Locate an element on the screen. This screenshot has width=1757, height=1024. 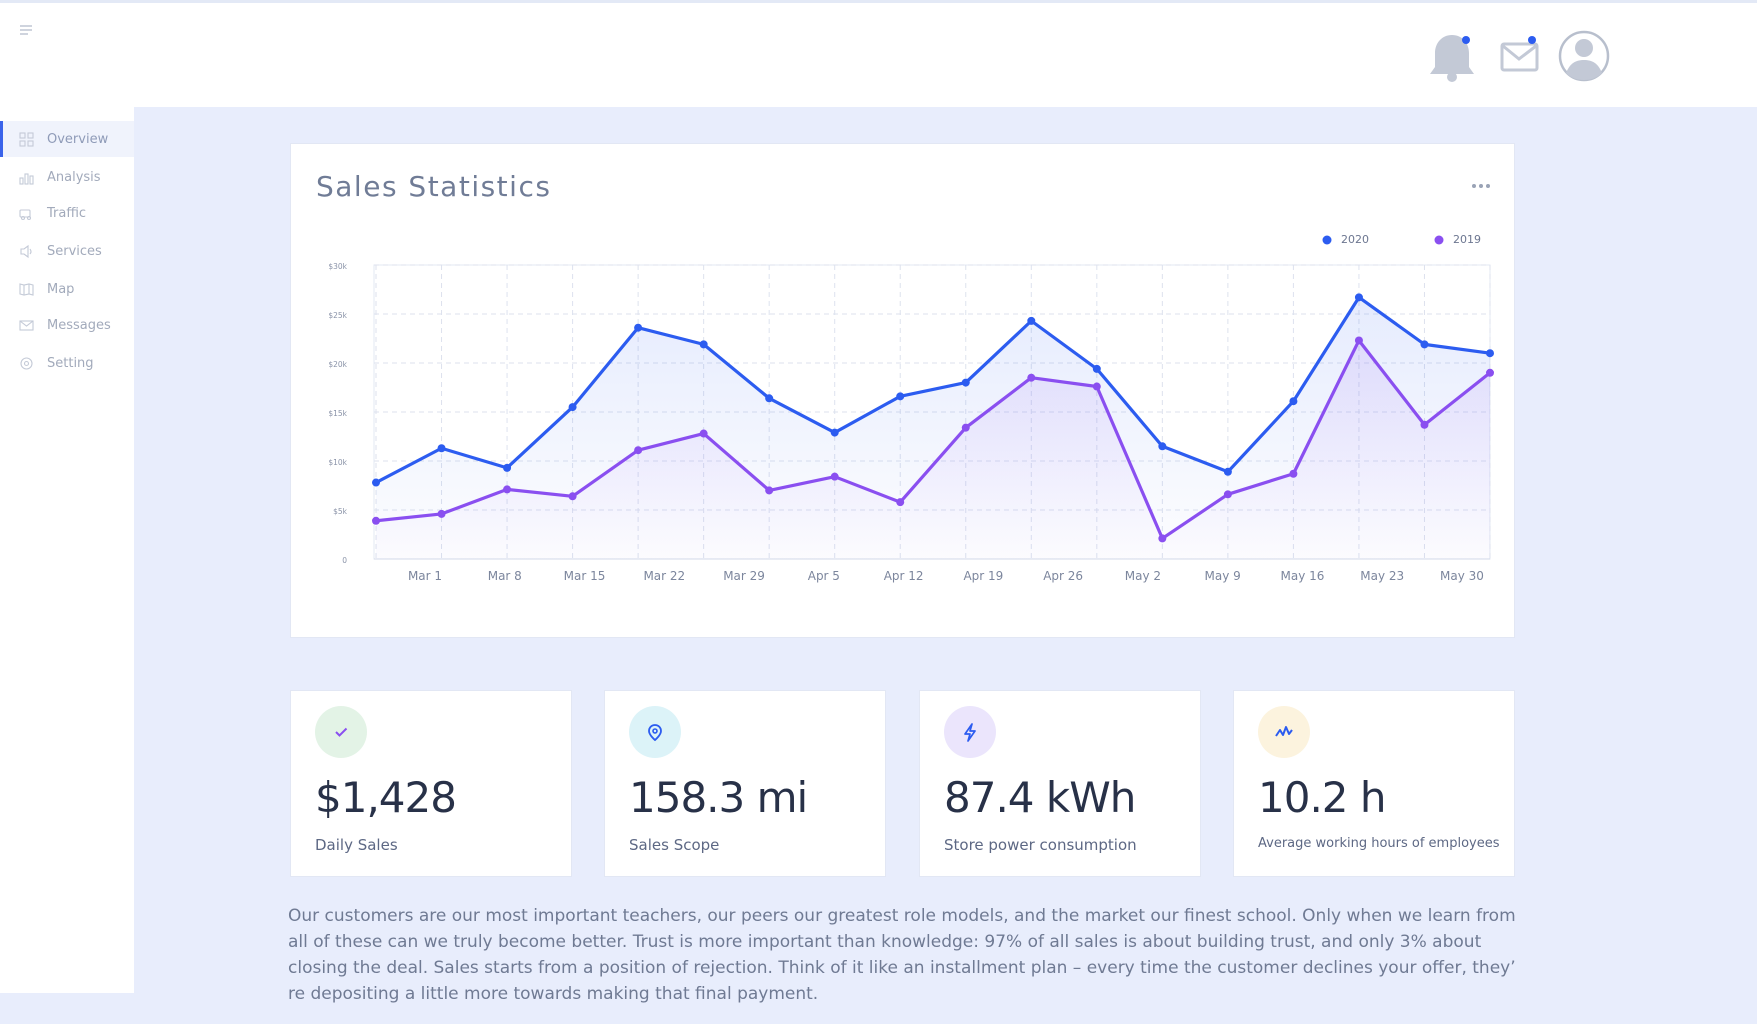
nav-item: Services is located at coordinates (67, 251).